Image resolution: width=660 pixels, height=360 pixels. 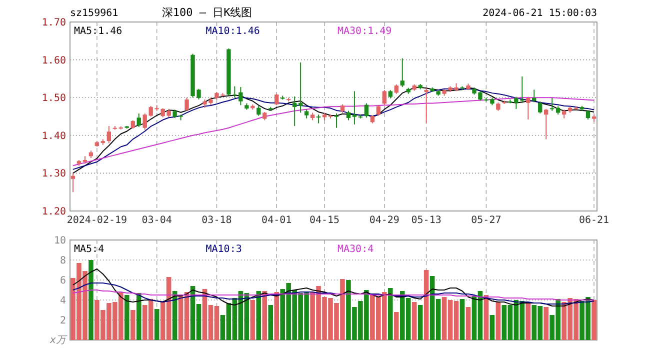 What do you see at coordinates (539, 13) in the screenshot?
I see `text: 2024-06-21 15:00:03` at bounding box center [539, 13].